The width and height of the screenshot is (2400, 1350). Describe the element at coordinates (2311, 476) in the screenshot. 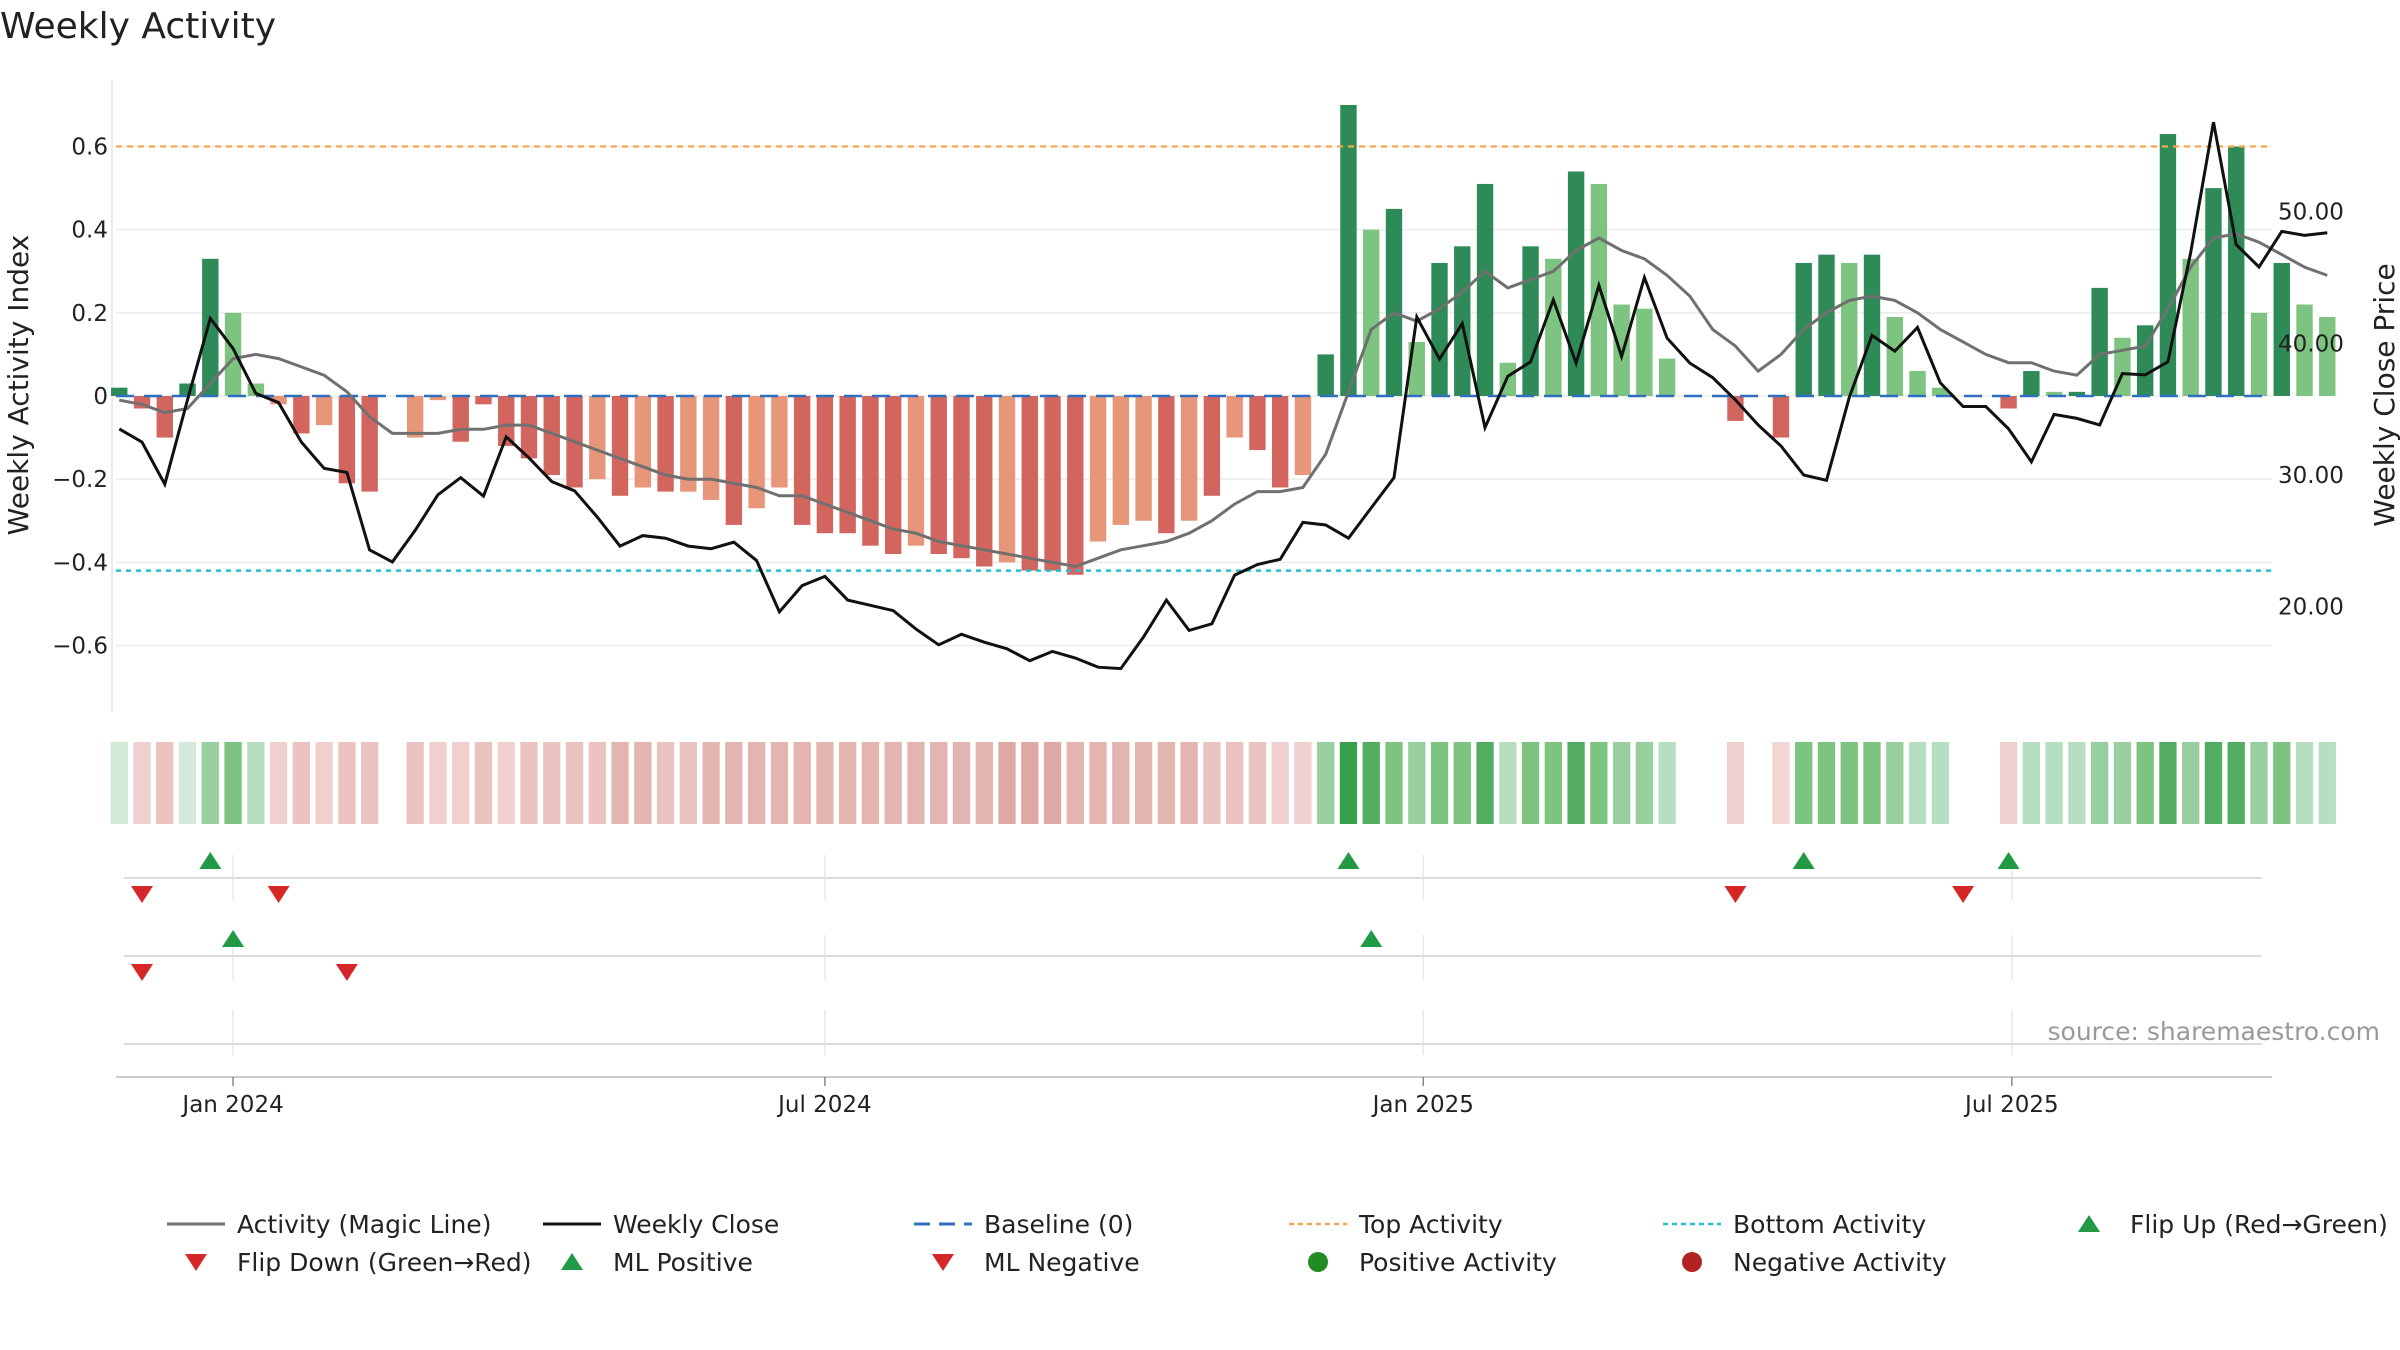

I see `y2-tick-label: 30.00` at that location.